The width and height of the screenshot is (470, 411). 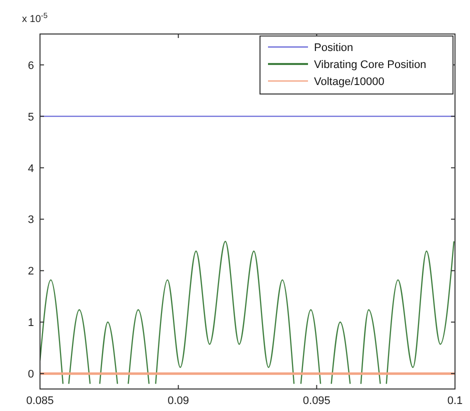 What do you see at coordinates (316, 401) in the screenshot?
I see `x-tick-label: 0.095` at bounding box center [316, 401].